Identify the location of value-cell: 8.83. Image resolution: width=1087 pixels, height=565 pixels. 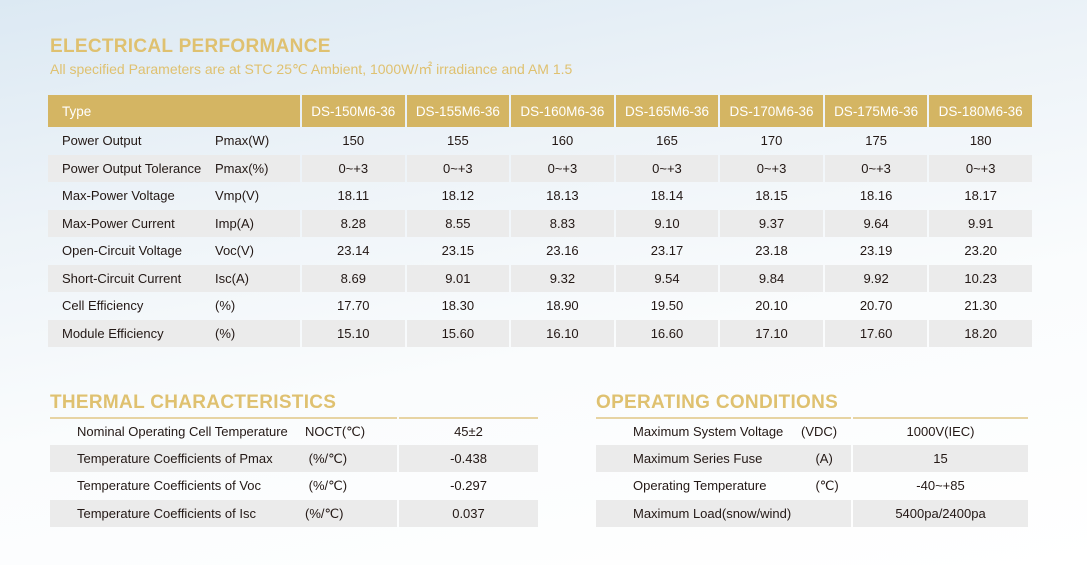
(562, 223).